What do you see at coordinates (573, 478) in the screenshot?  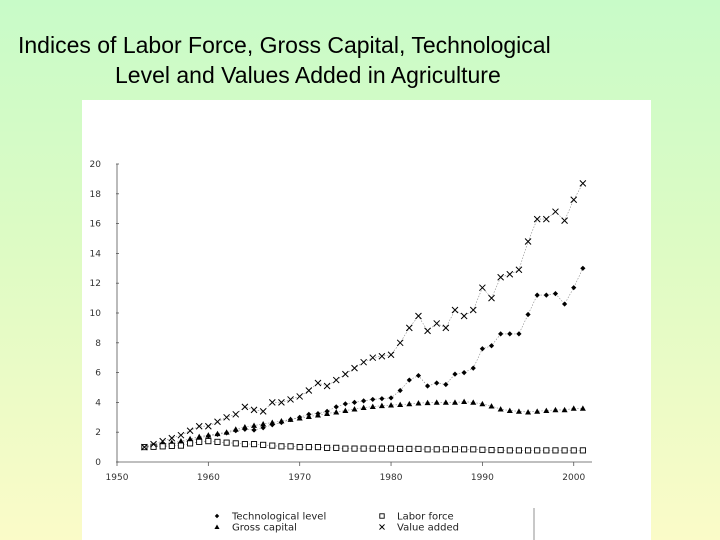 I see `x-tick-label: 2000` at bounding box center [573, 478].